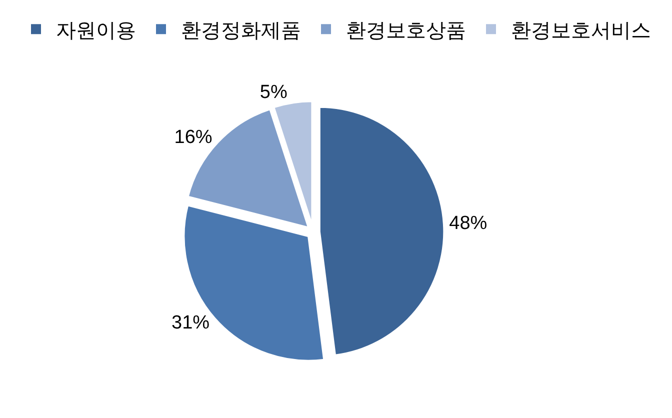 This screenshot has height=418, width=672. Describe the element at coordinates (191, 323) in the screenshot. I see `data-label: 31%` at that location.